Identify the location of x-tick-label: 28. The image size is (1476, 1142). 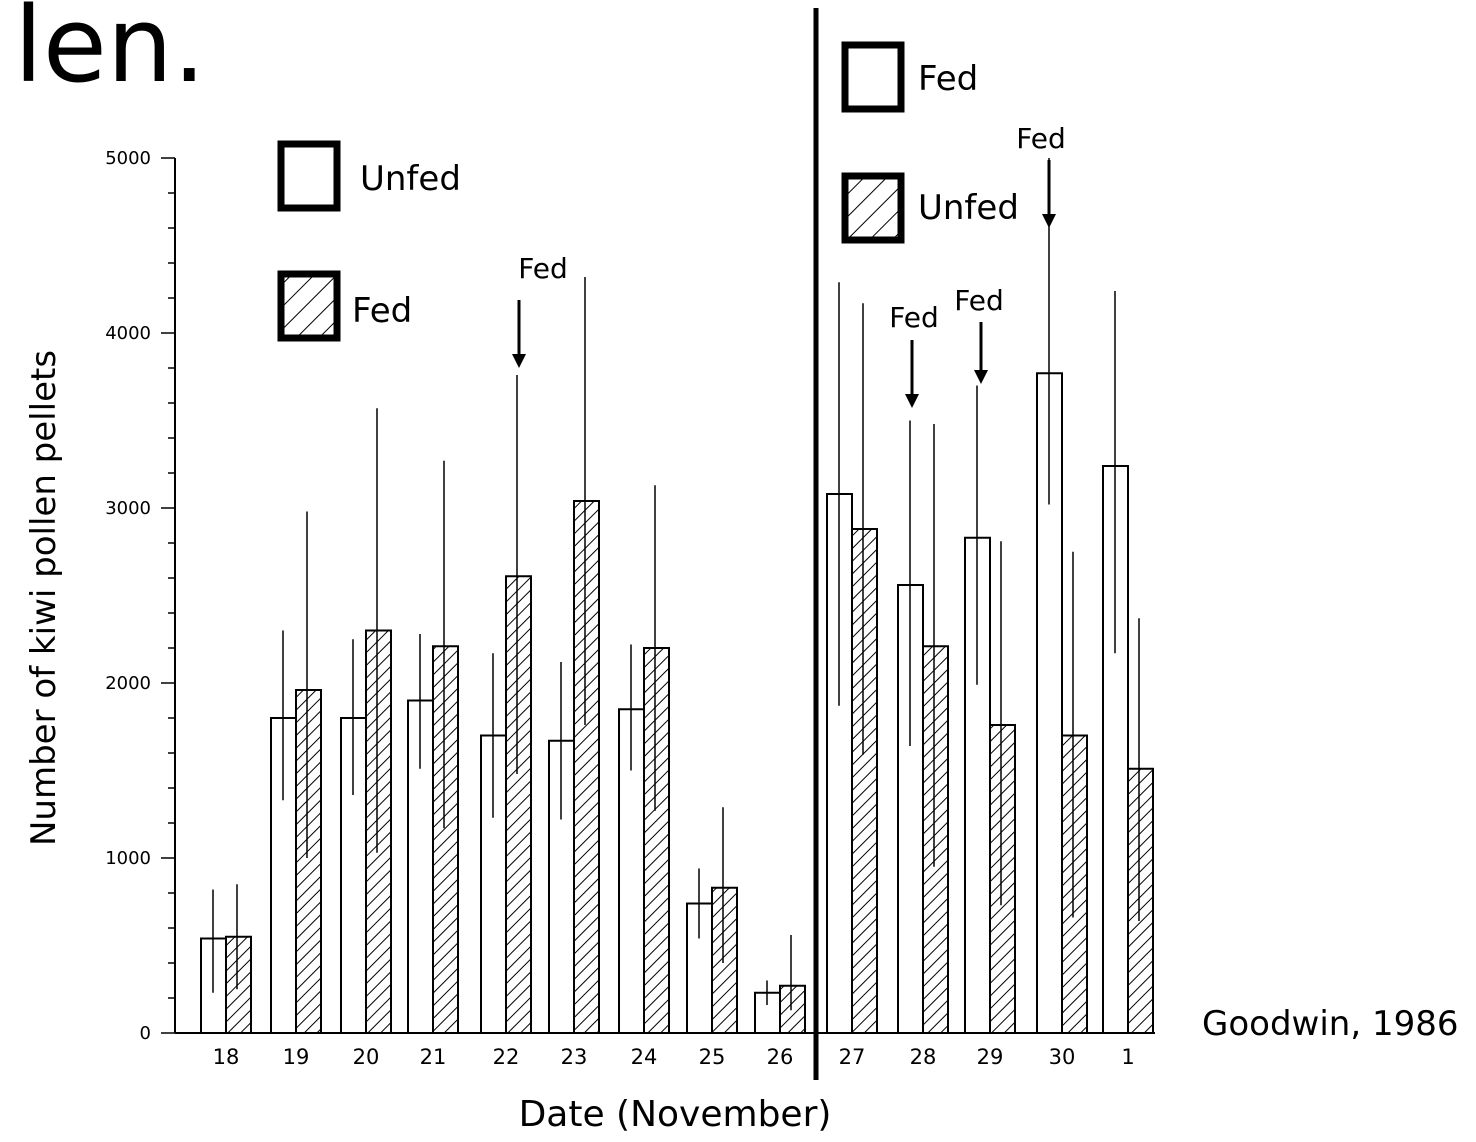
(923, 1057).